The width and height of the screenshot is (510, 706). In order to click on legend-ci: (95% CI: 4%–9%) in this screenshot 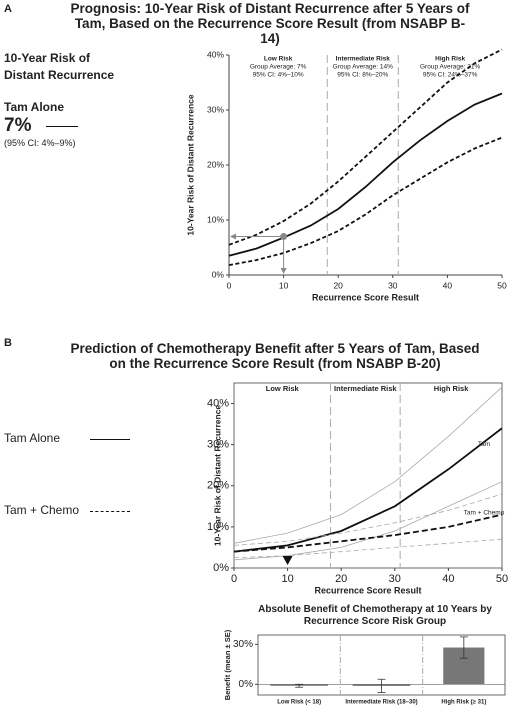, I will do `click(40, 143)`.